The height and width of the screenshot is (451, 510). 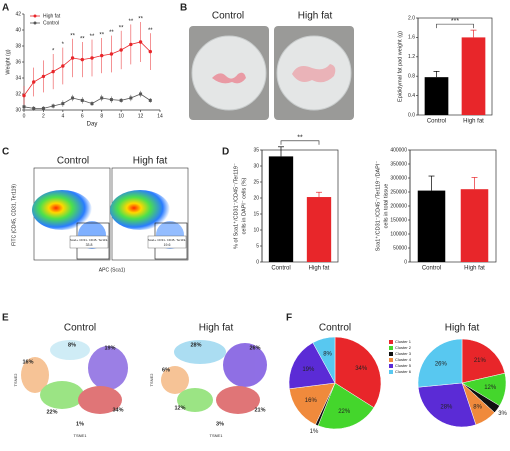 What do you see at coordinates (18, 94) in the screenshot?
I see `y-tick-label: 32` at bounding box center [18, 94].